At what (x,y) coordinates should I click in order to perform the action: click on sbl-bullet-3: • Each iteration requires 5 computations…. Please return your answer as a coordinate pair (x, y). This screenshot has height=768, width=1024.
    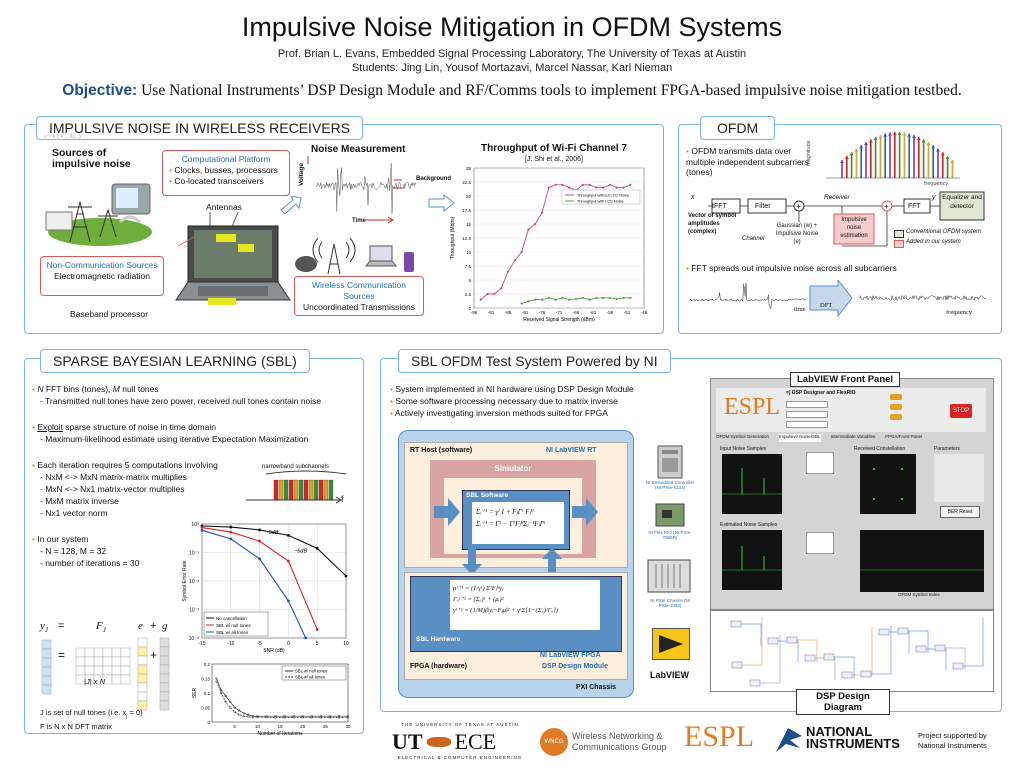
    Looking at the image, I should click on (125, 465).